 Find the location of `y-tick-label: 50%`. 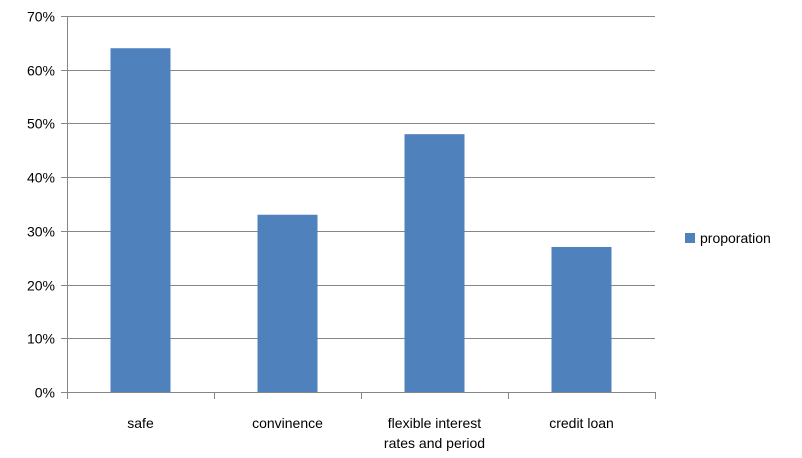

y-tick-label: 50% is located at coordinates (41, 124).